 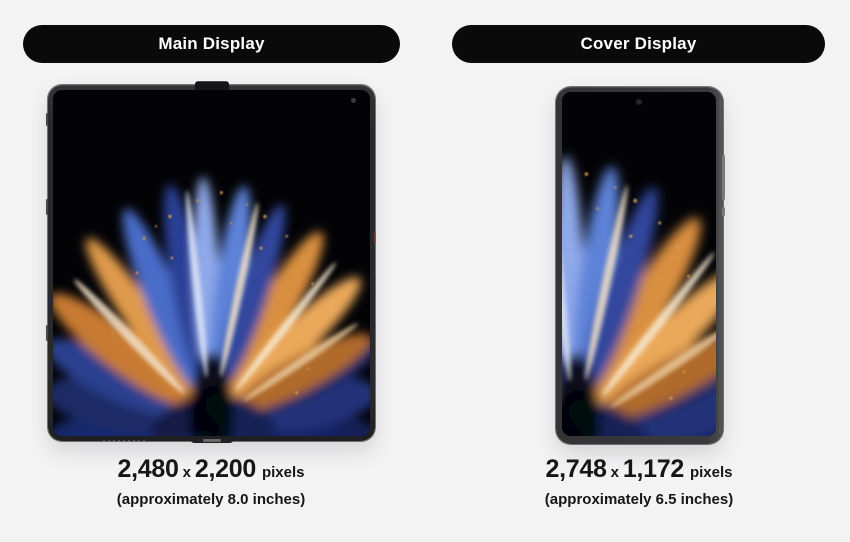 I want to click on main-width-value: 2,480, so click(x=148, y=469).